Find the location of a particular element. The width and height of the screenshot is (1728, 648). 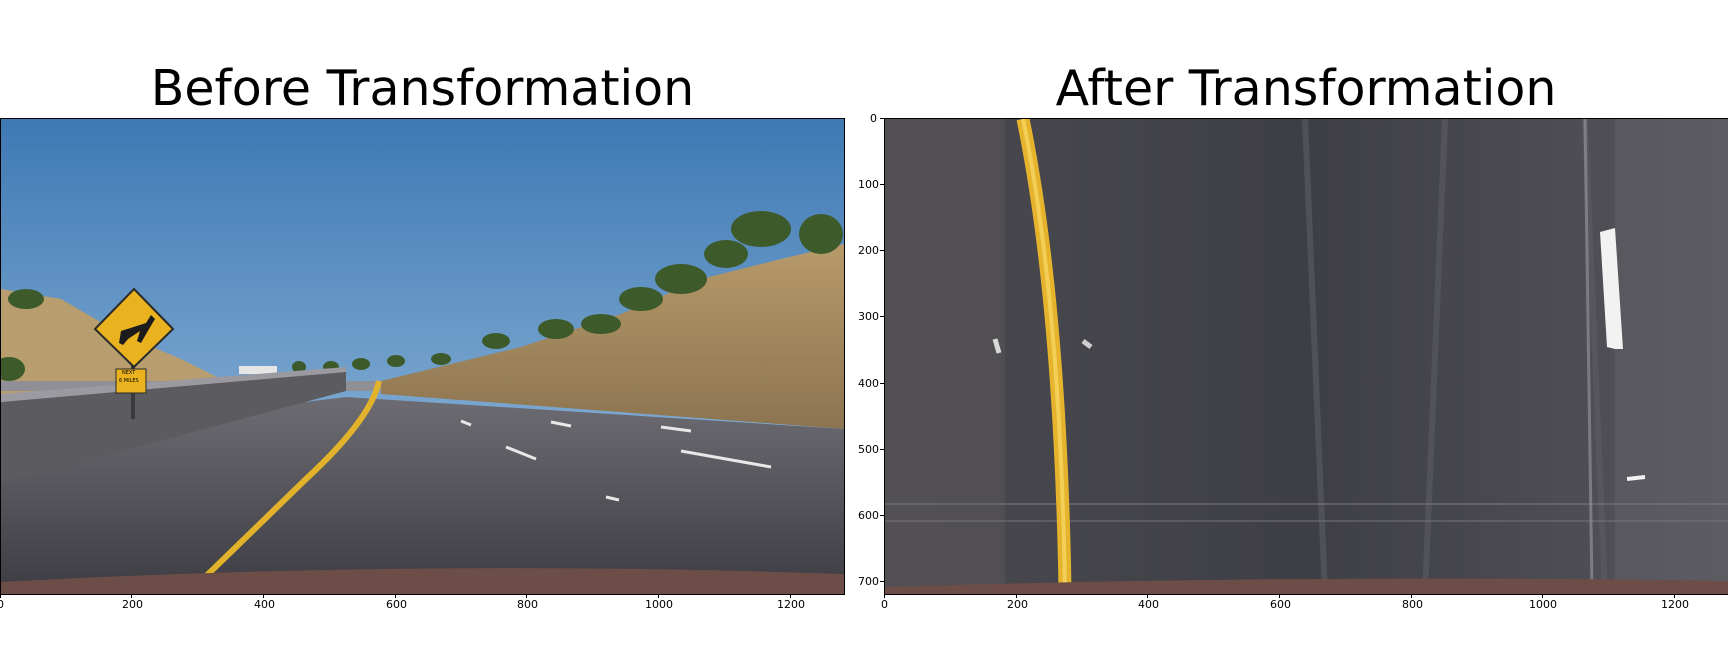

deer-sign is located at coordinates (134, 353).